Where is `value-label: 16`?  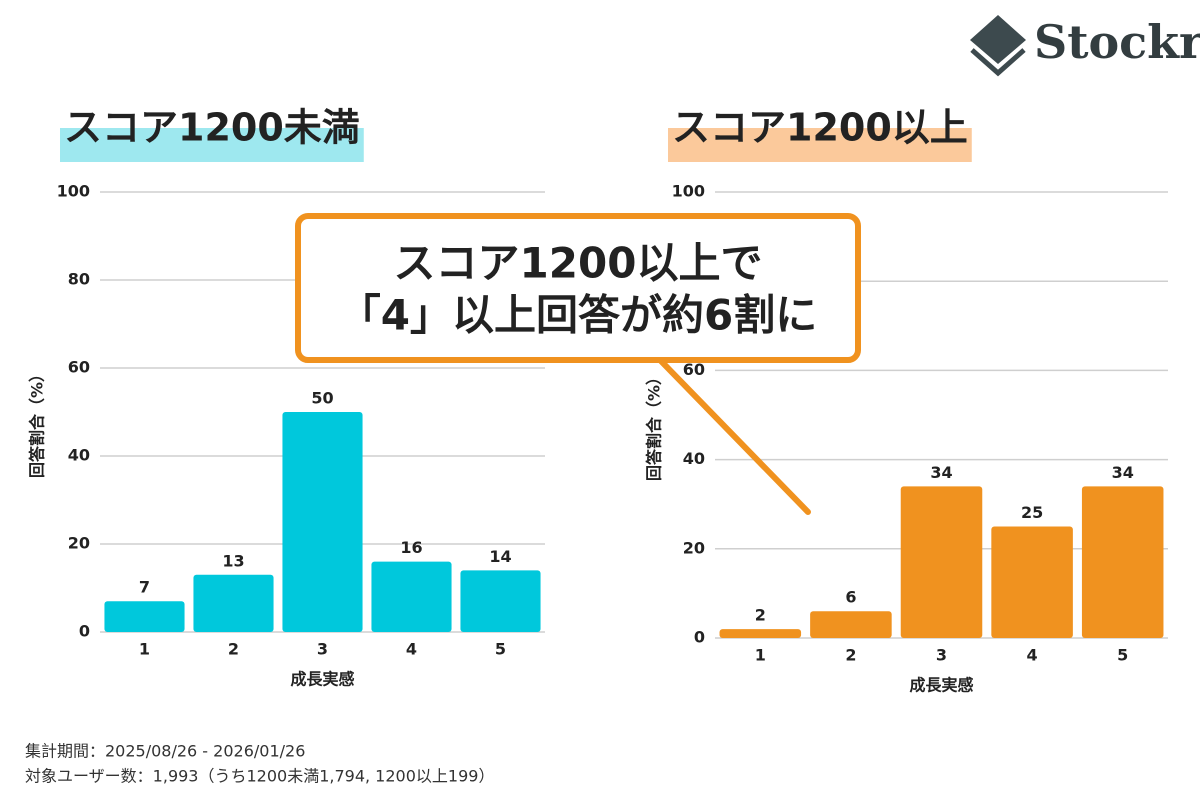
value-label: 16 is located at coordinates (411, 547).